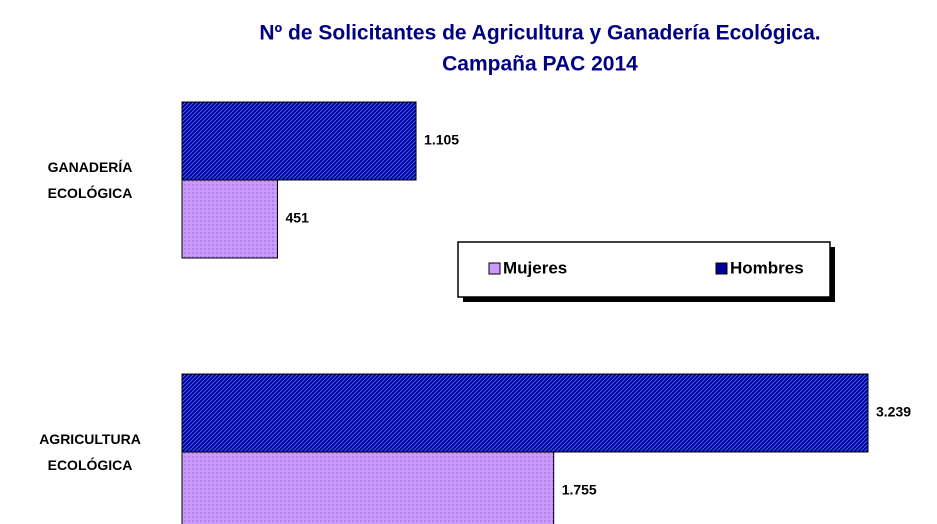 The width and height of the screenshot is (937, 524). Describe the element at coordinates (644, 269) in the screenshot. I see `legend-box` at that location.